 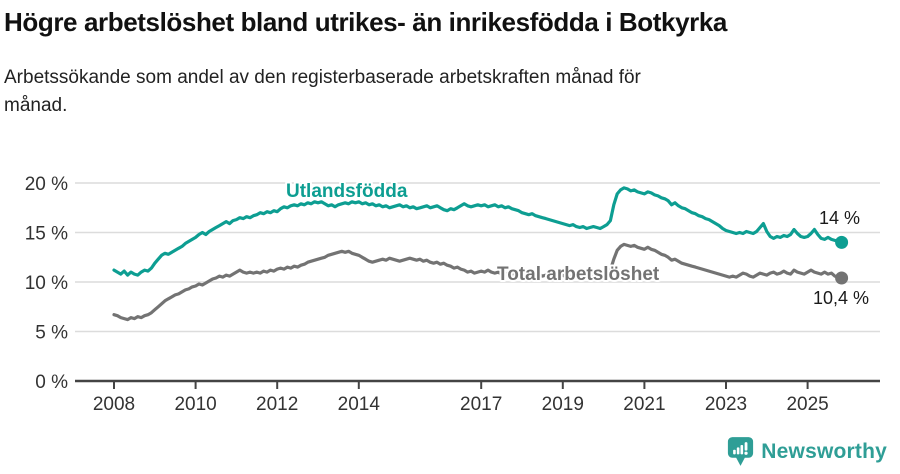 I want to click on newsworthy-logo-text: Newsworthy, so click(x=824, y=451).